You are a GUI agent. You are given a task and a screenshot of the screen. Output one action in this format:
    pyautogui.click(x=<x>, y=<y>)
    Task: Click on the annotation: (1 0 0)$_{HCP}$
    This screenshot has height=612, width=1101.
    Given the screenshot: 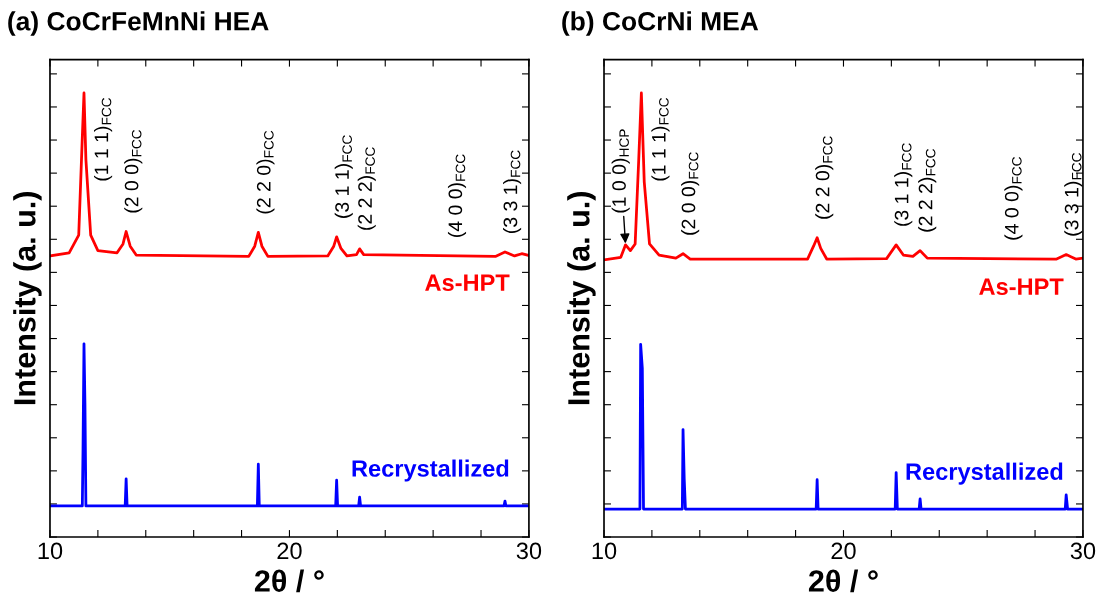 What is the action you would take?
    pyautogui.click(x=620, y=171)
    